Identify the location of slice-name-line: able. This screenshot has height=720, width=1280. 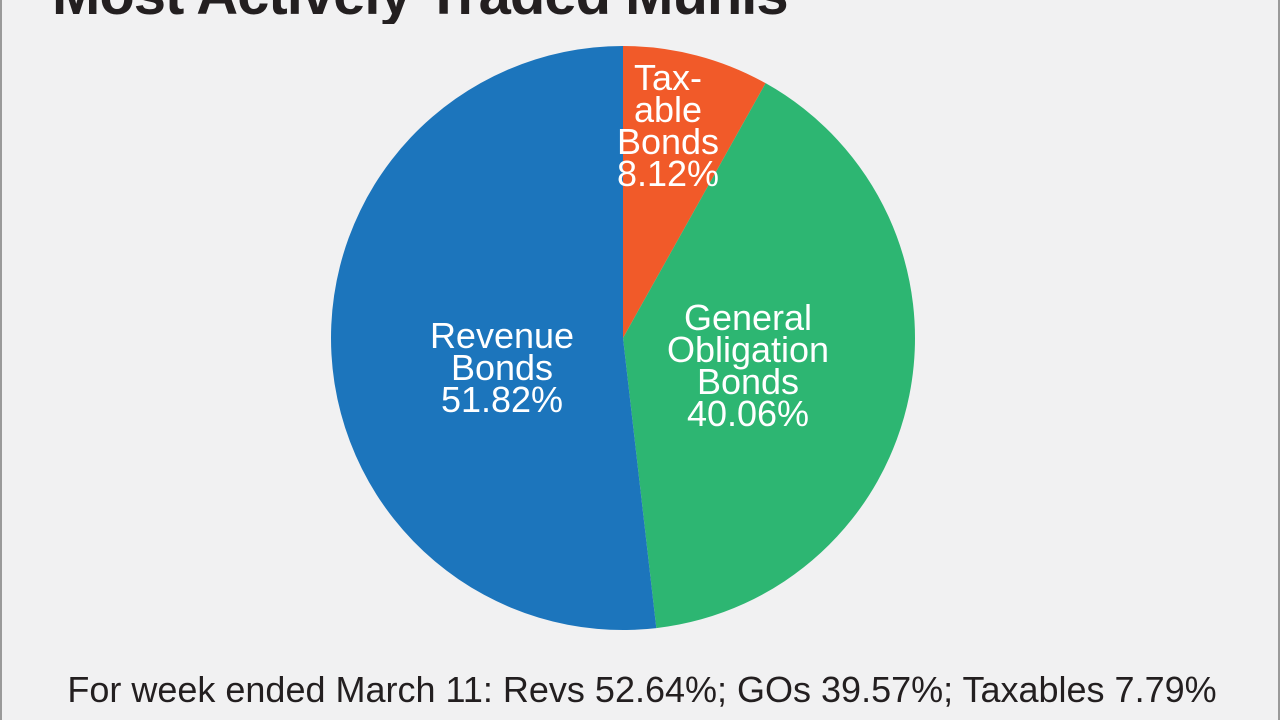
(668, 109).